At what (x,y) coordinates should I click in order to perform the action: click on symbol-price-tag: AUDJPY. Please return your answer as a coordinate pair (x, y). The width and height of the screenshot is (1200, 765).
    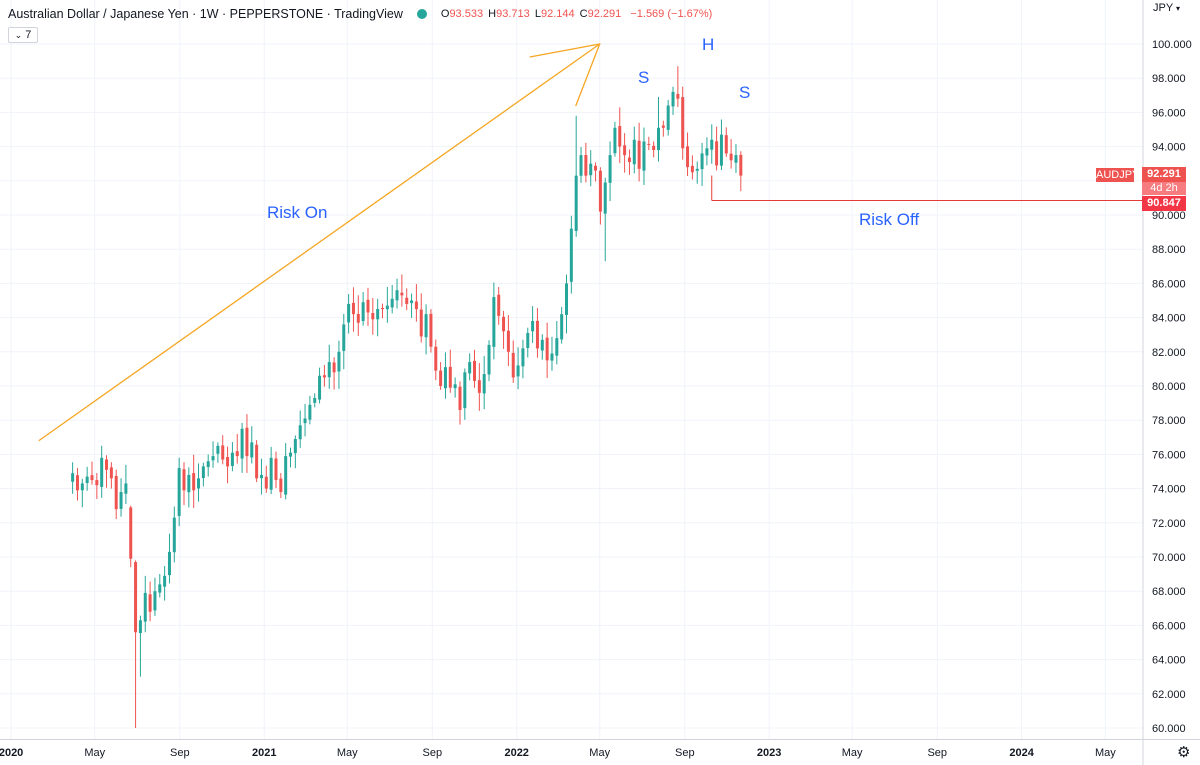
    Looking at the image, I should click on (1118, 175).